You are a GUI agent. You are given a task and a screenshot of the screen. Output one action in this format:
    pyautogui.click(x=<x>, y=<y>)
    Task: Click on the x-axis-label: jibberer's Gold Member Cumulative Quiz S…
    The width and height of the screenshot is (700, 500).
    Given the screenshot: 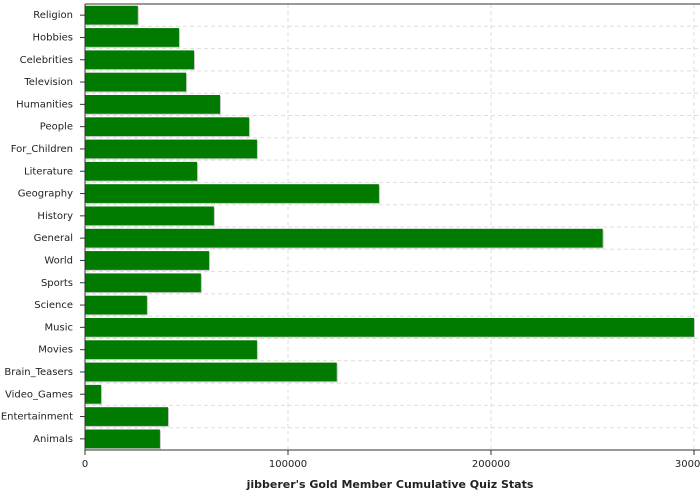 What is the action you would take?
    pyautogui.click(x=390, y=484)
    